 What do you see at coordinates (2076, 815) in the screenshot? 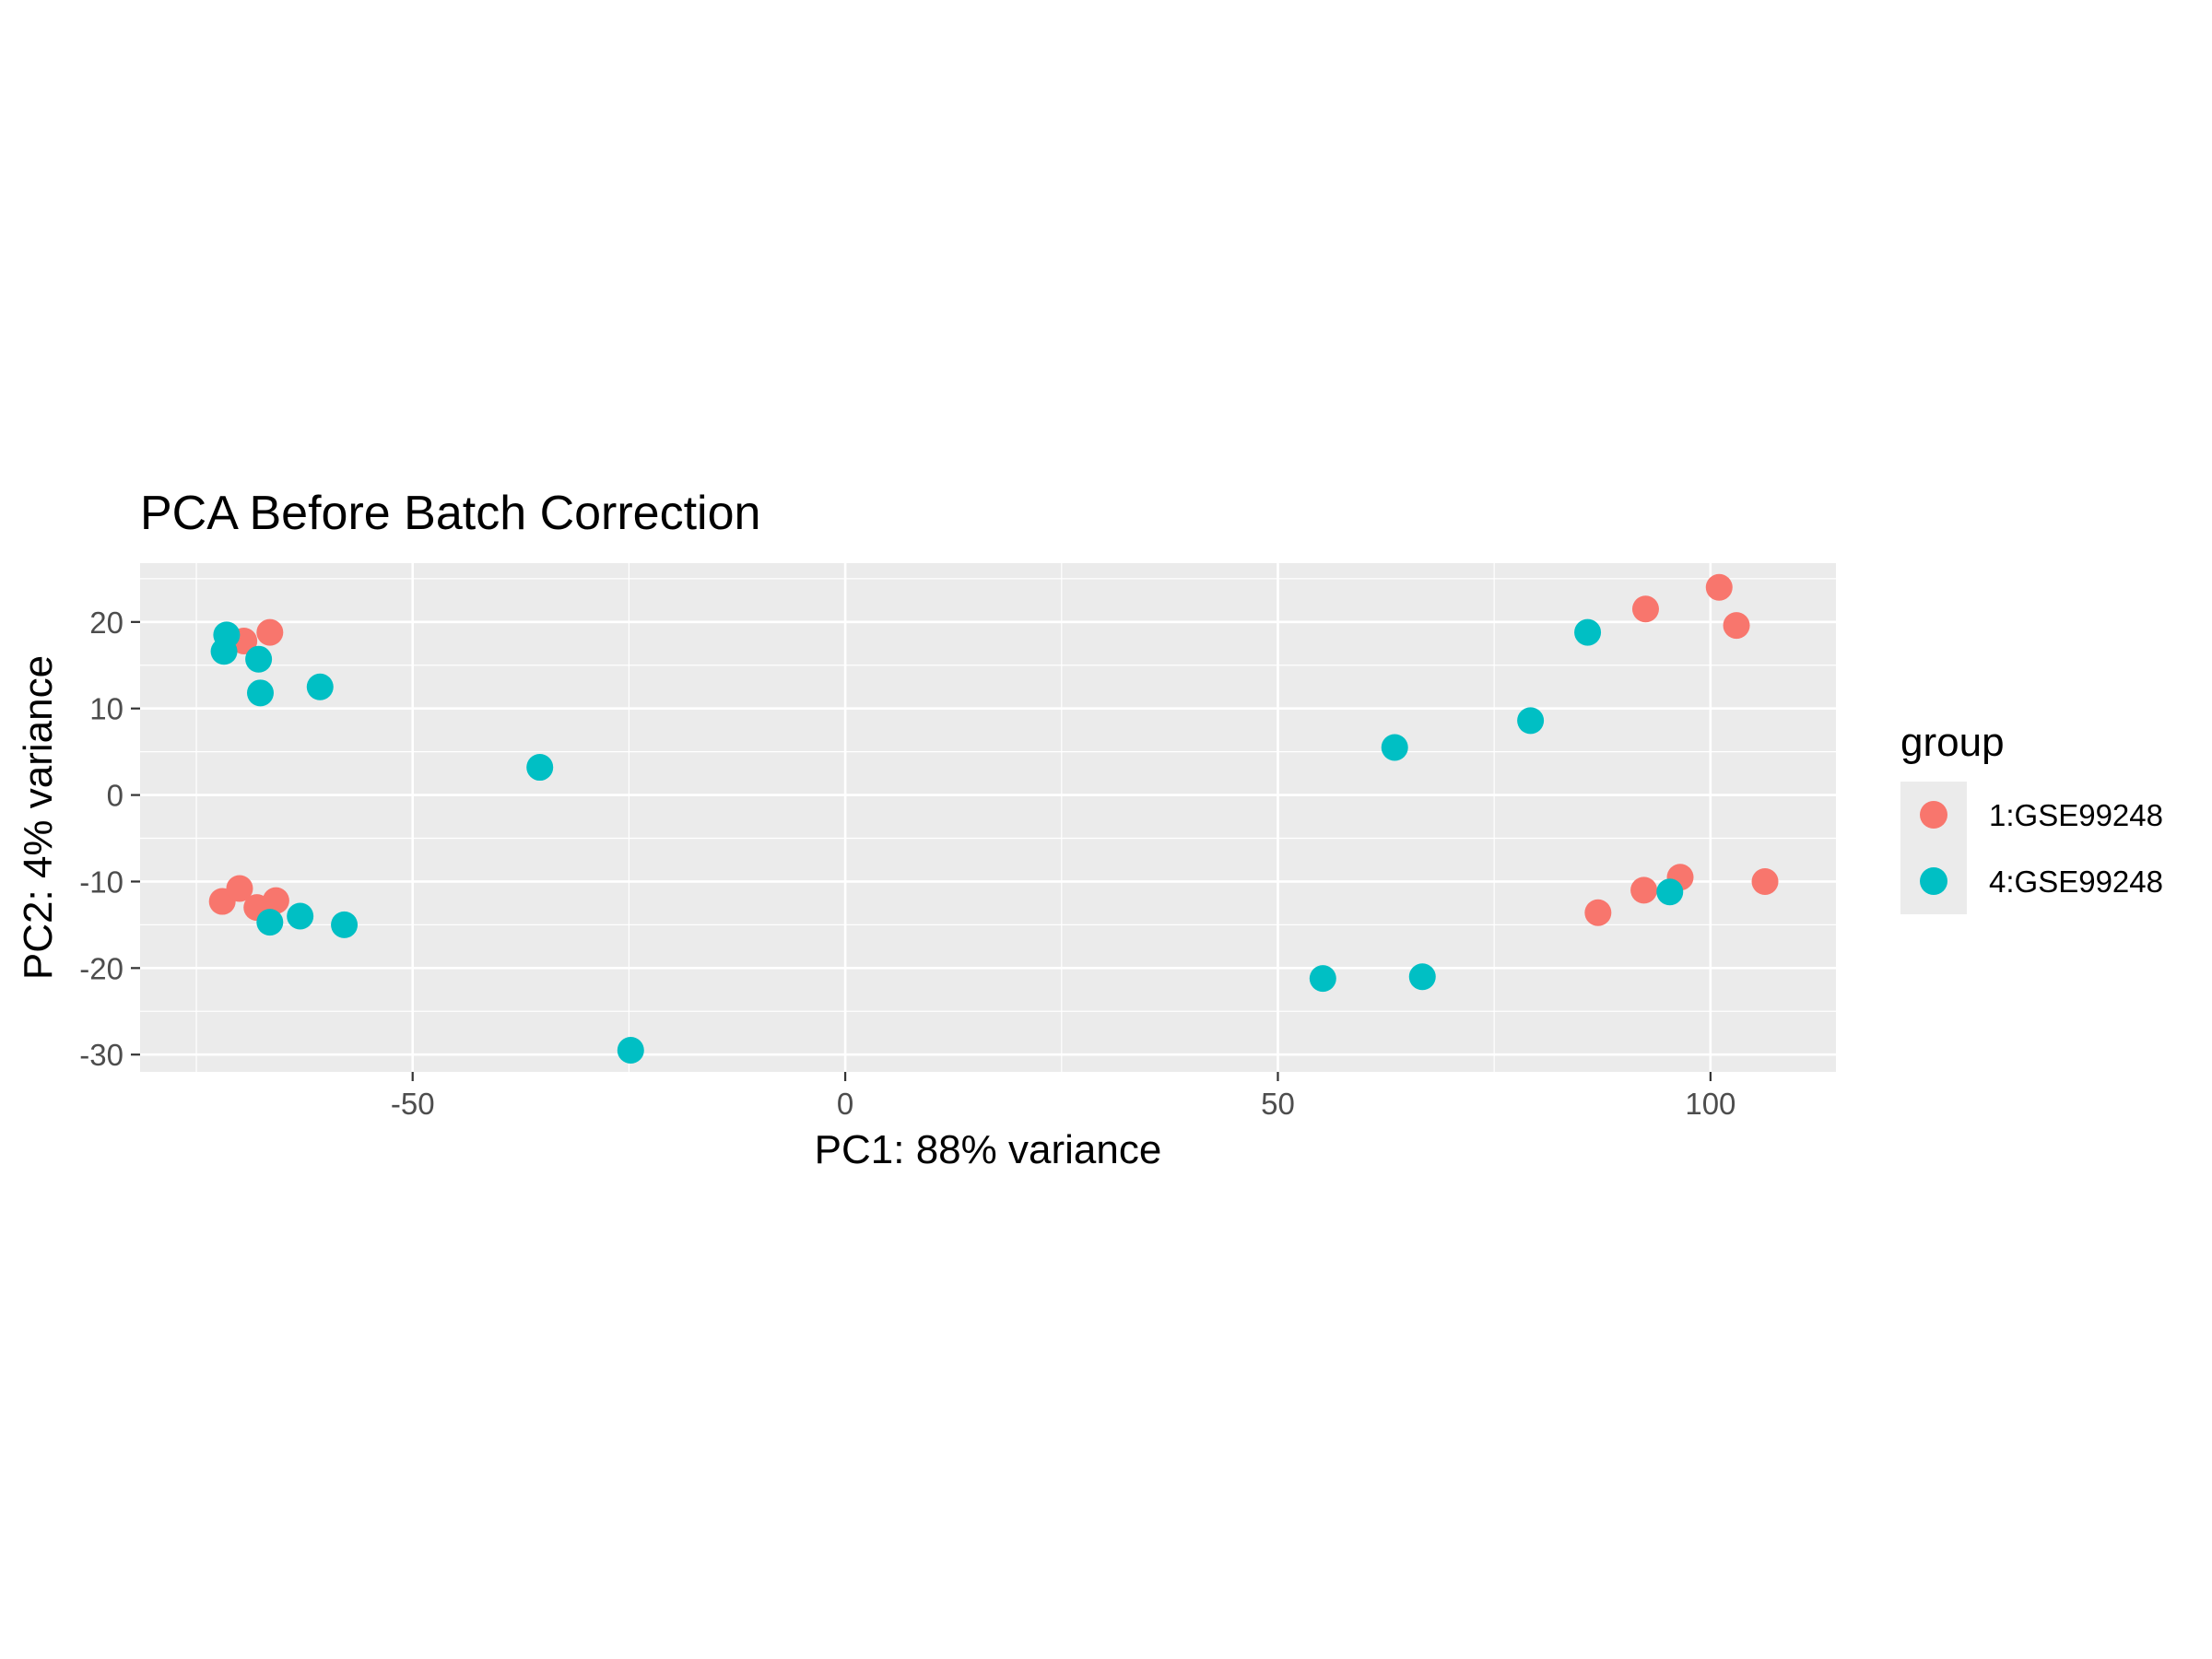
I see `legend-label-series-1: 1:GSE99248` at bounding box center [2076, 815].